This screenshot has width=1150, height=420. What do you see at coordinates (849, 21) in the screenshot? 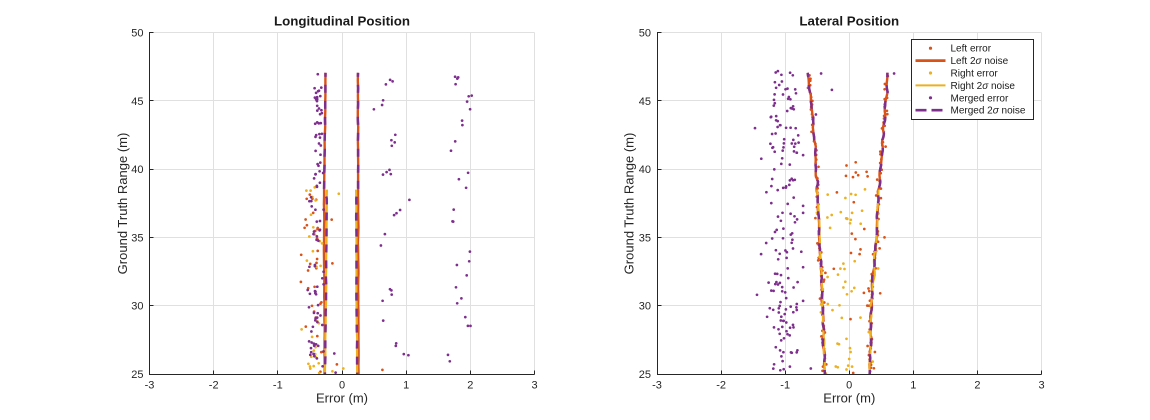
I see `svg-text: Lateral Position` at bounding box center [849, 21].